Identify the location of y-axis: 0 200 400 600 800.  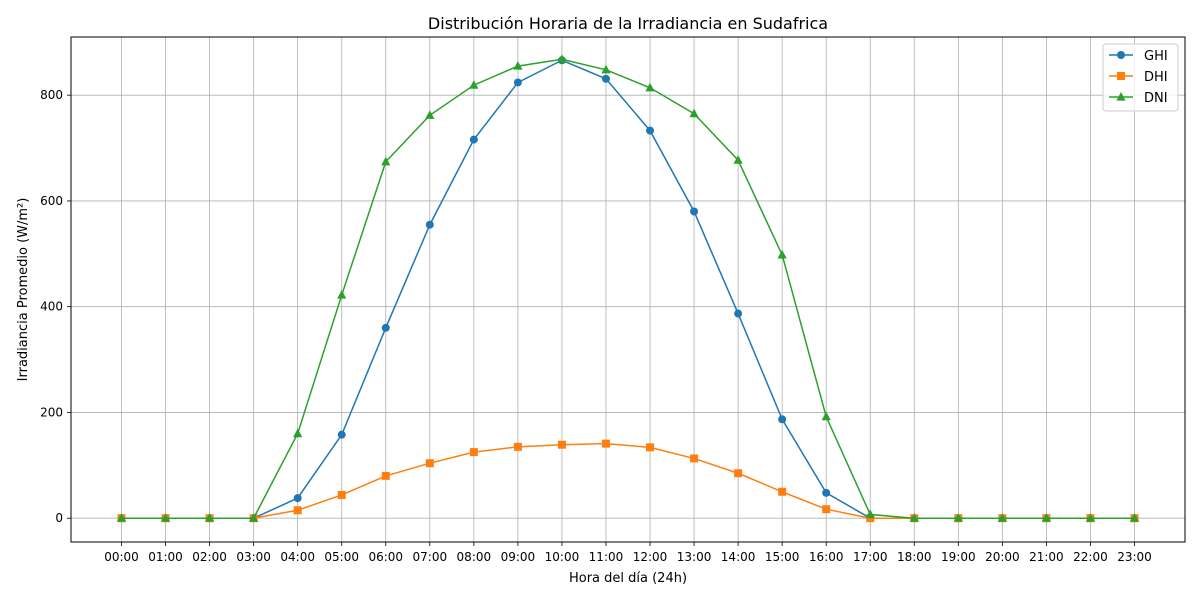
(55, 306).